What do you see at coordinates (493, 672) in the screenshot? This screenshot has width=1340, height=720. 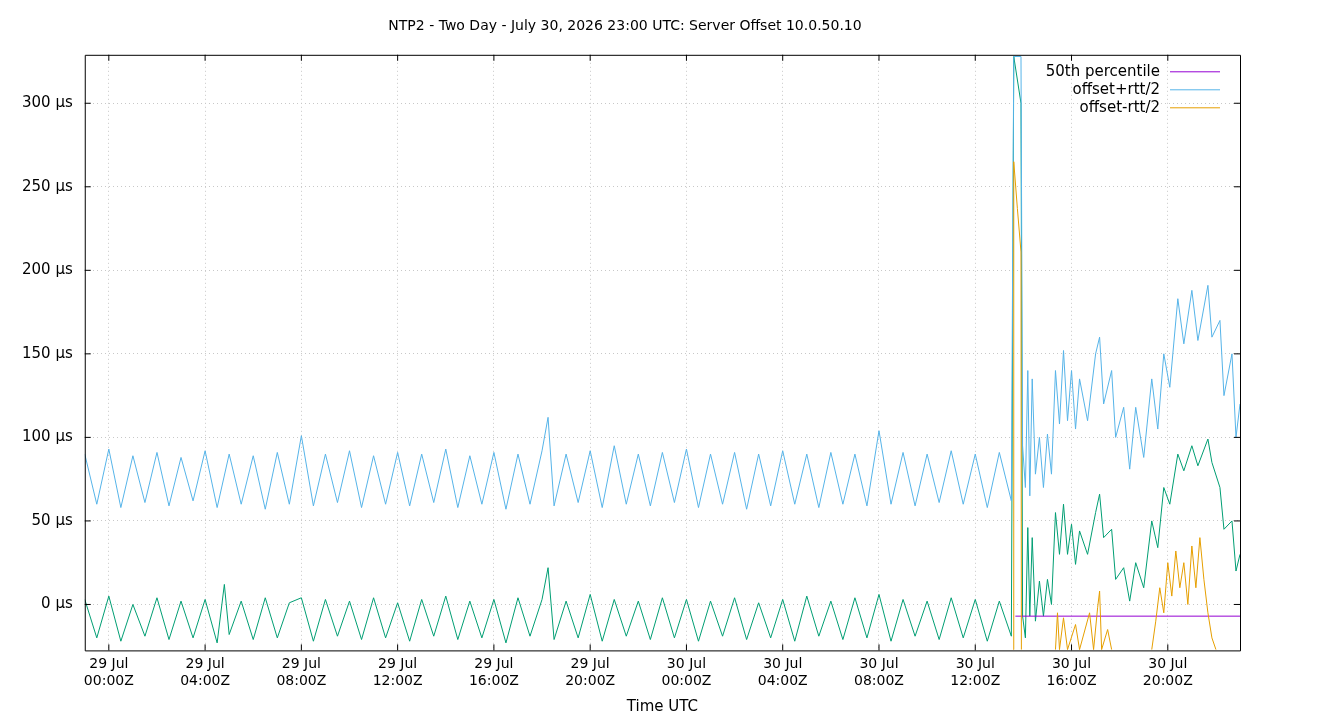 I see `x-tick-label: 29 Jul 16:00Z` at bounding box center [493, 672].